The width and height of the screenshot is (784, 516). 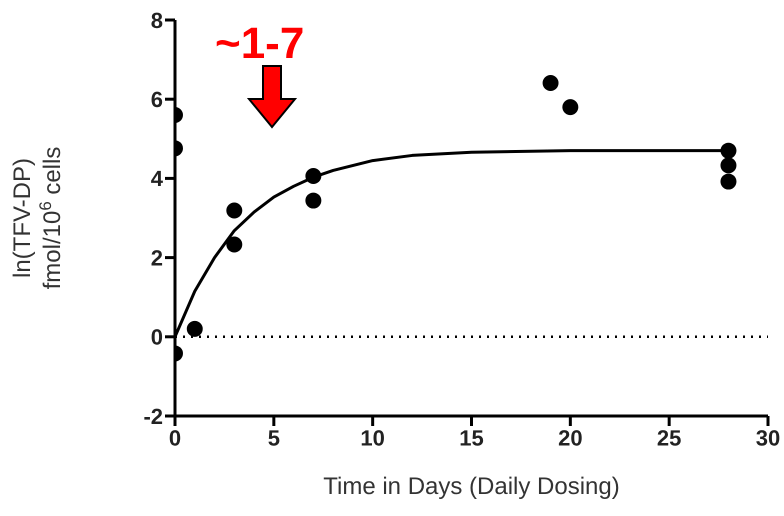 I want to click on annotation: ~1-7, so click(x=259, y=43).